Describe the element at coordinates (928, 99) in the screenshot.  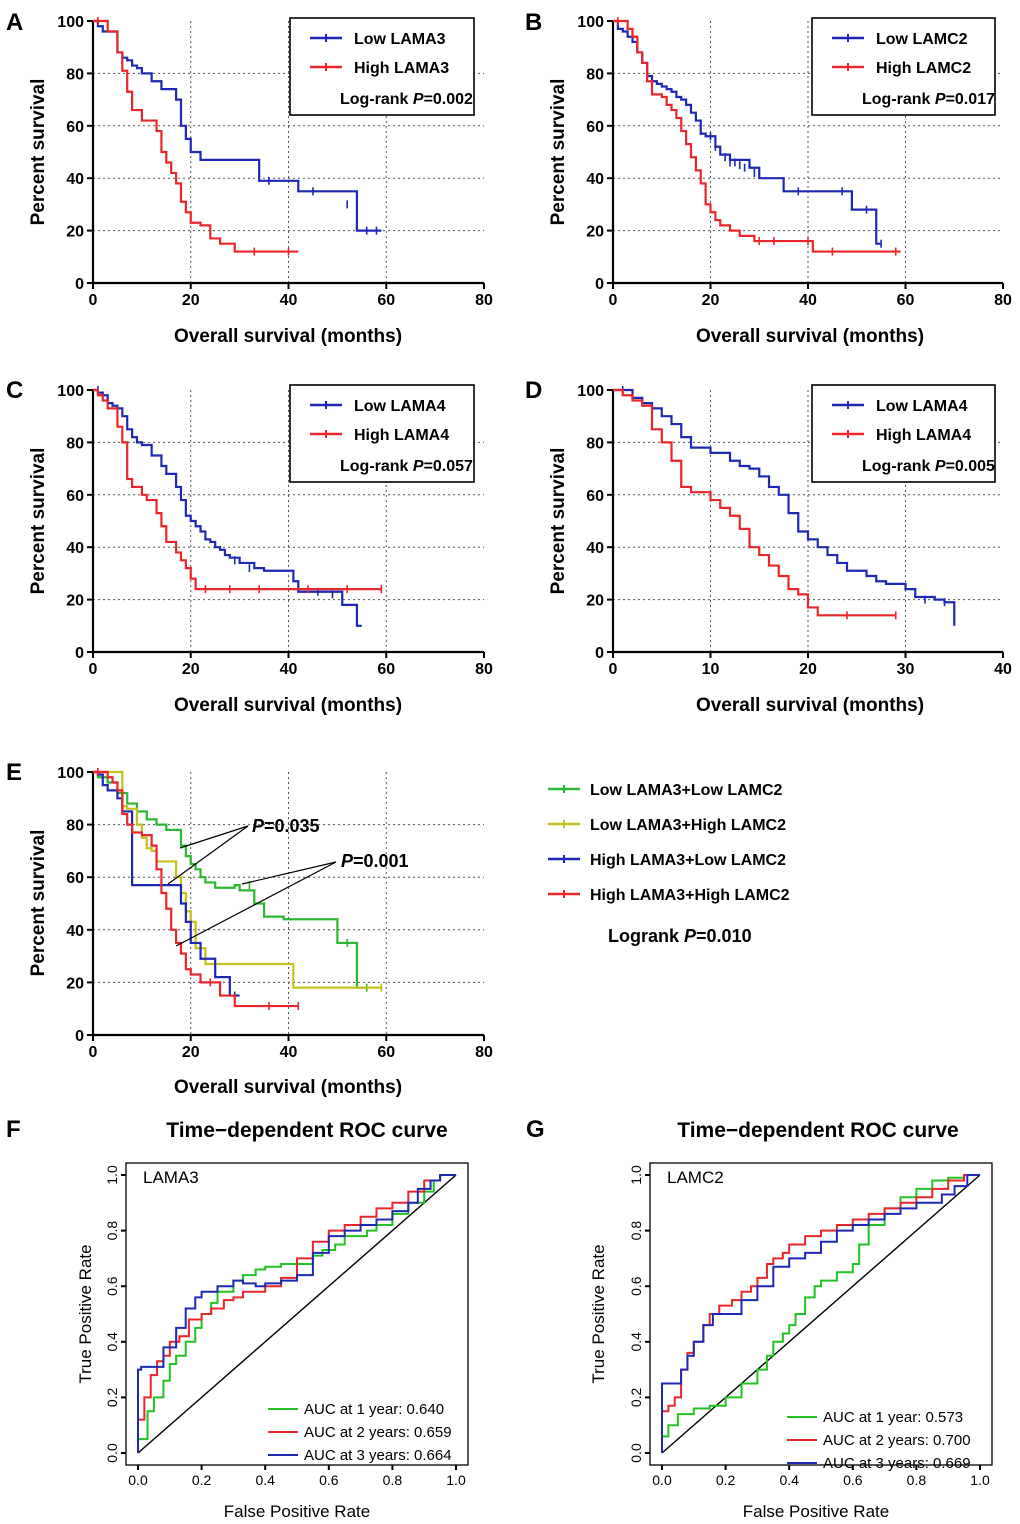
I see `logrank-p-value: Log-rank P=0.017` at that location.